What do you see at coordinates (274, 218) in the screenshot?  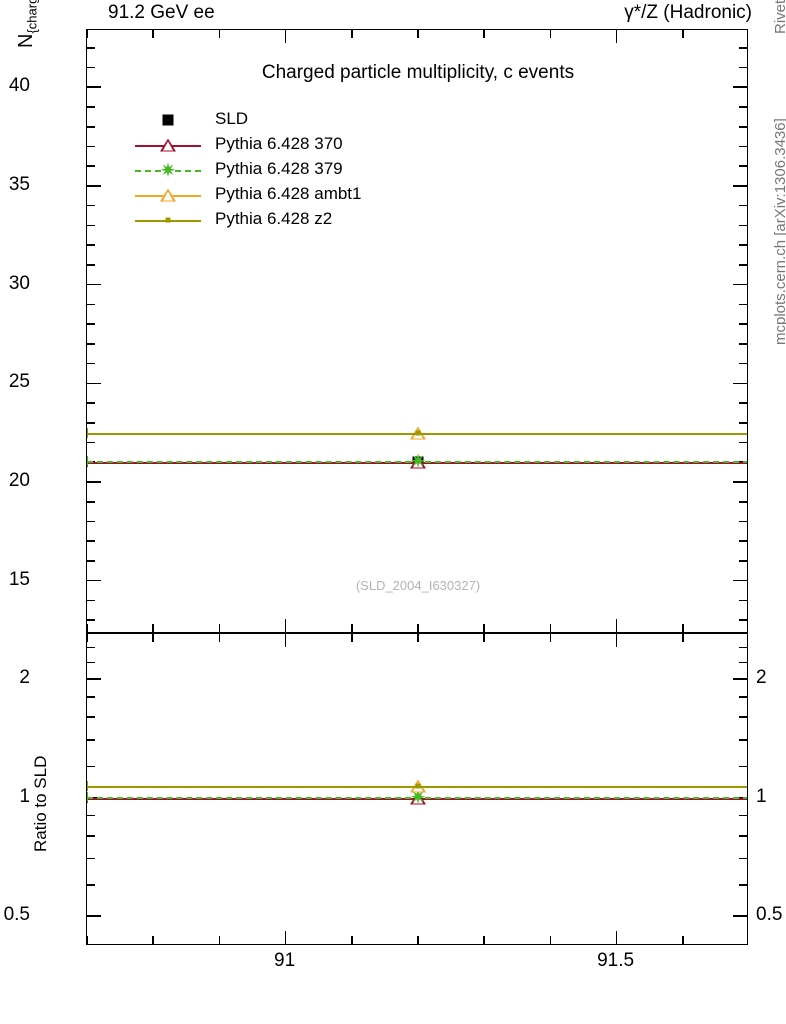 I see `legend-label: Pythia 6.428 z2` at bounding box center [274, 218].